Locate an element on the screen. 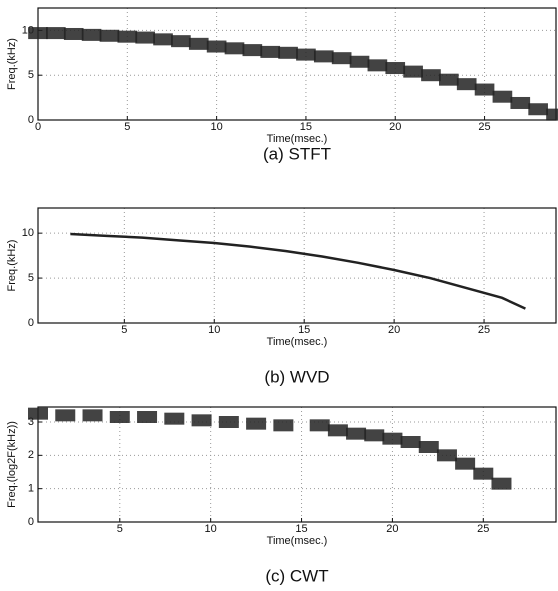 This screenshot has height=591, width=558. caption: (c) CWT is located at coordinates (296, 575).